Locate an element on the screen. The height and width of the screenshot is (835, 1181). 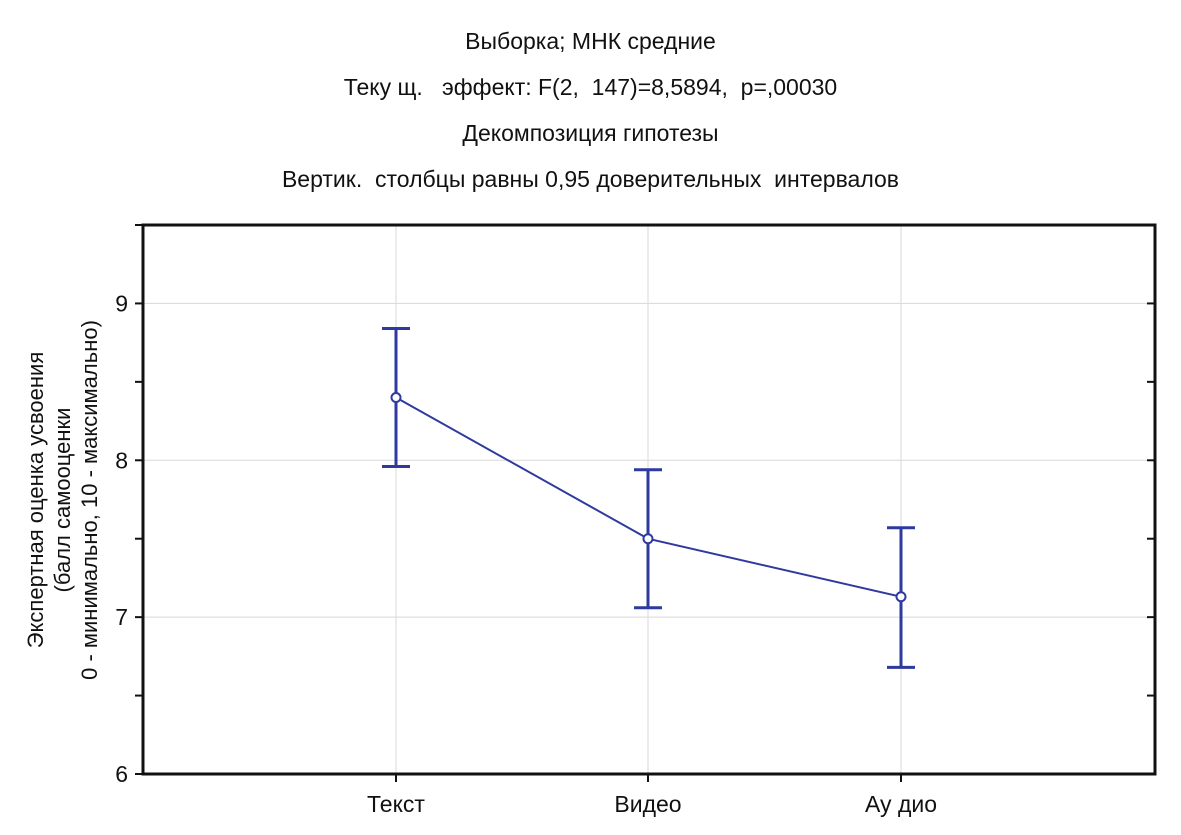
y-tick-label: 9 is located at coordinates (121, 303).